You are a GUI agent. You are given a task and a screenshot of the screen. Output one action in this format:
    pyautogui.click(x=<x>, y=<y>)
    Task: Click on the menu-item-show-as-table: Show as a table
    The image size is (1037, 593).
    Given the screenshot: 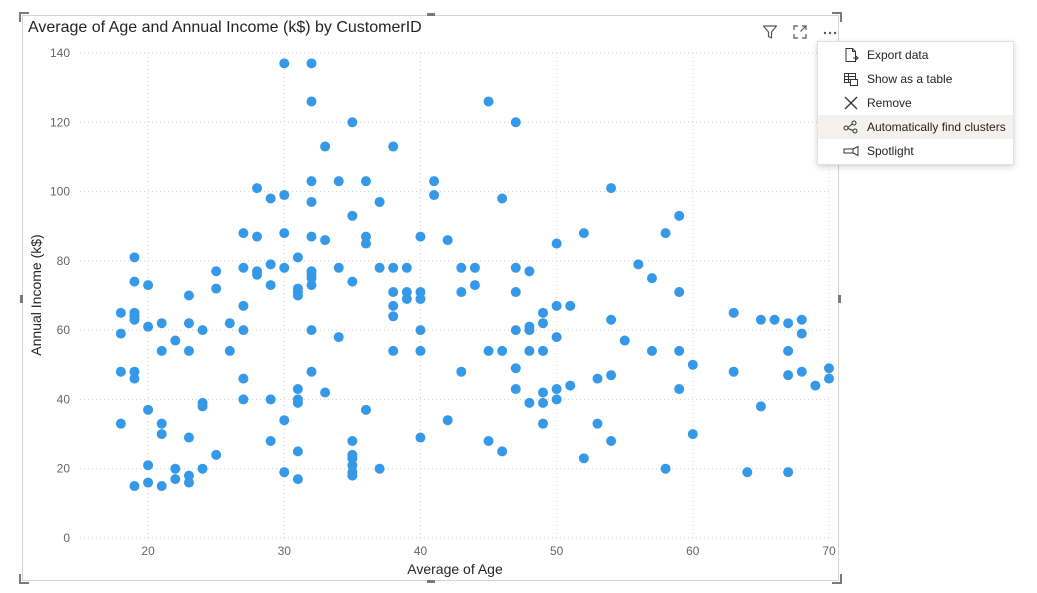 What is the action you would take?
    pyautogui.click(x=915, y=79)
    